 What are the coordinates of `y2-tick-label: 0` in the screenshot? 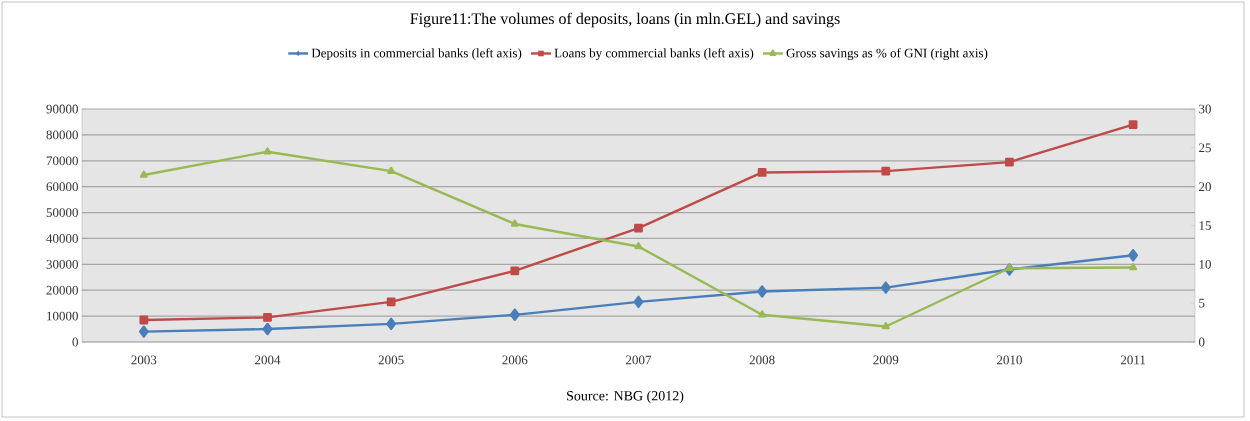 It's located at (1201, 342).